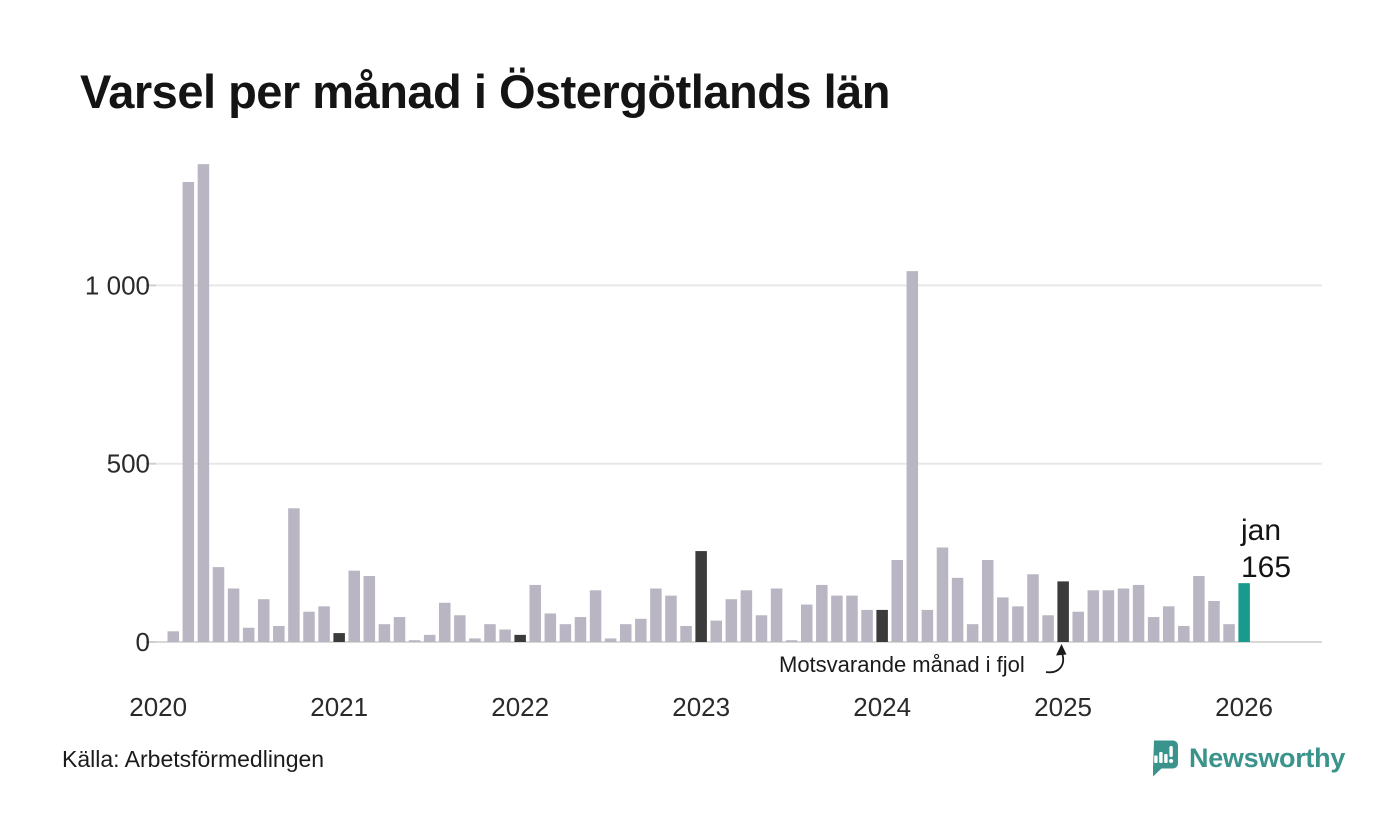  Describe the element at coordinates (1261, 530) in the screenshot. I see `current-month-name: jan` at that location.